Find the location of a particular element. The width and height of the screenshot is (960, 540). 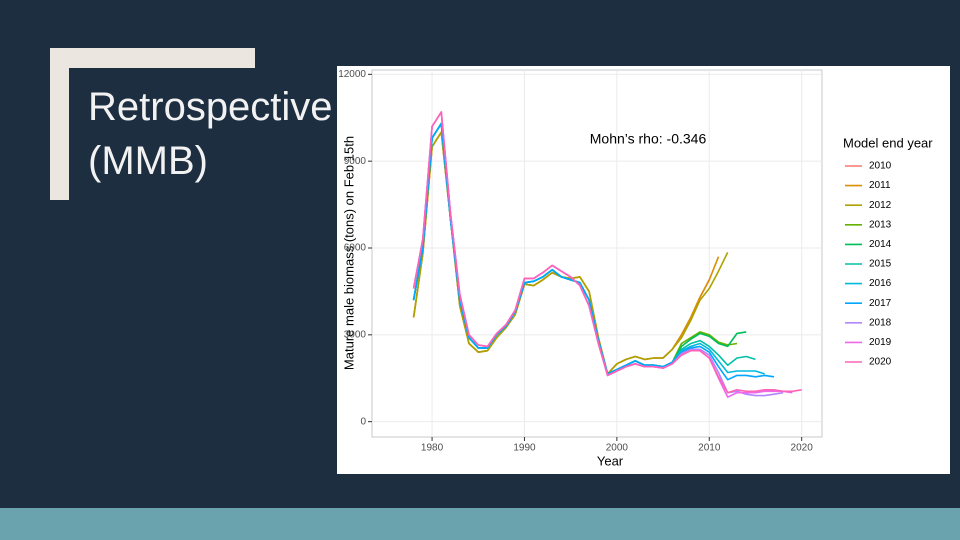

x-axis-title: Year is located at coordinates (610, 460).